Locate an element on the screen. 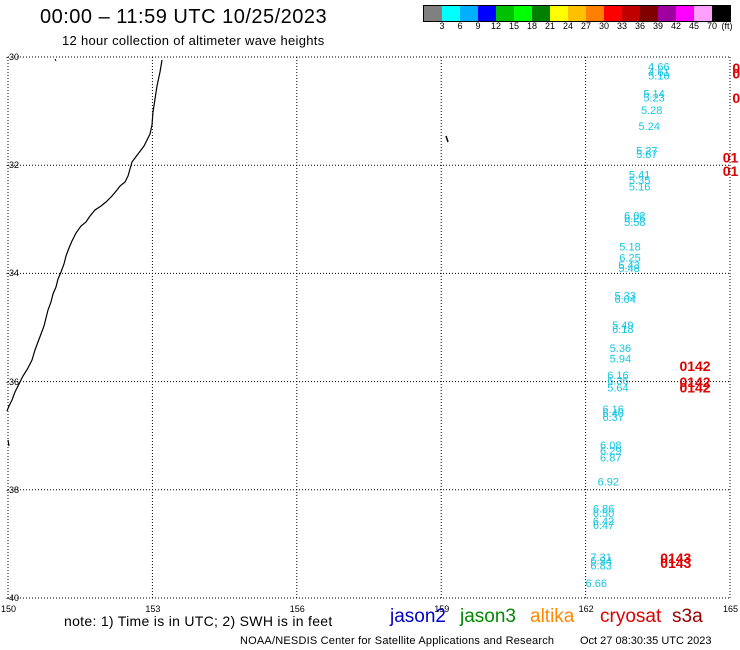 The height and width of the screenshot is (650, 740). swh-value: 4.61 is located at coordinates (658, 73).